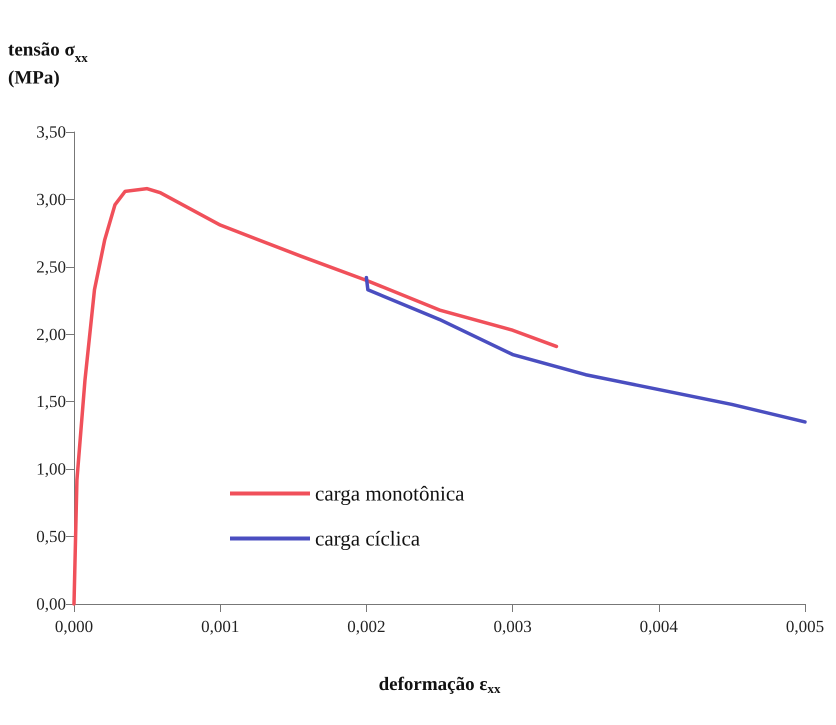 This screenshot has width=836, height=725. Describe the element at coordinates (51, 469) in the screenshot. I see `y-tick-label: 1,00` at that location.